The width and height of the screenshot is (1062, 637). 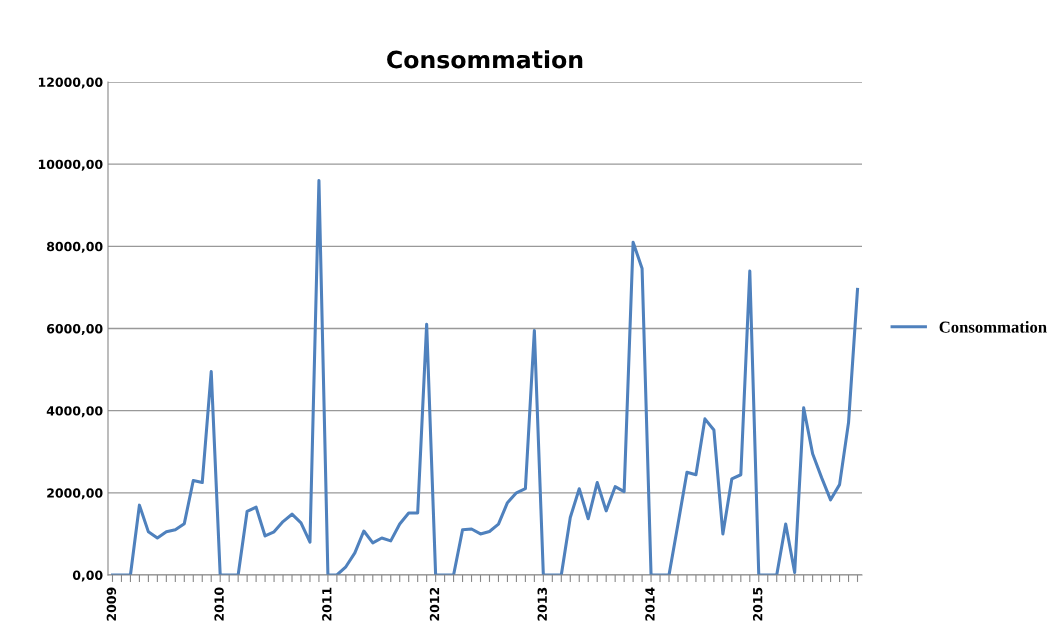 I want to click on x-tick-label: 2015, so click(x=757, y=604).